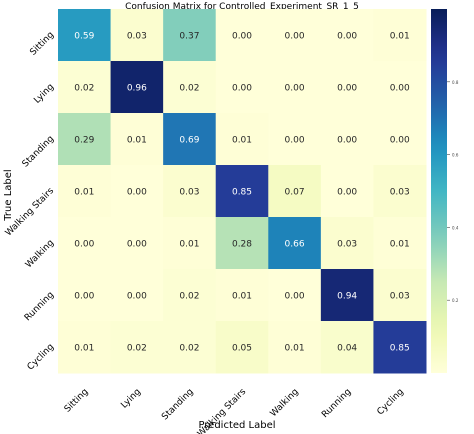  I want to click on x-tick-label: Cycling, so click(391, 402).